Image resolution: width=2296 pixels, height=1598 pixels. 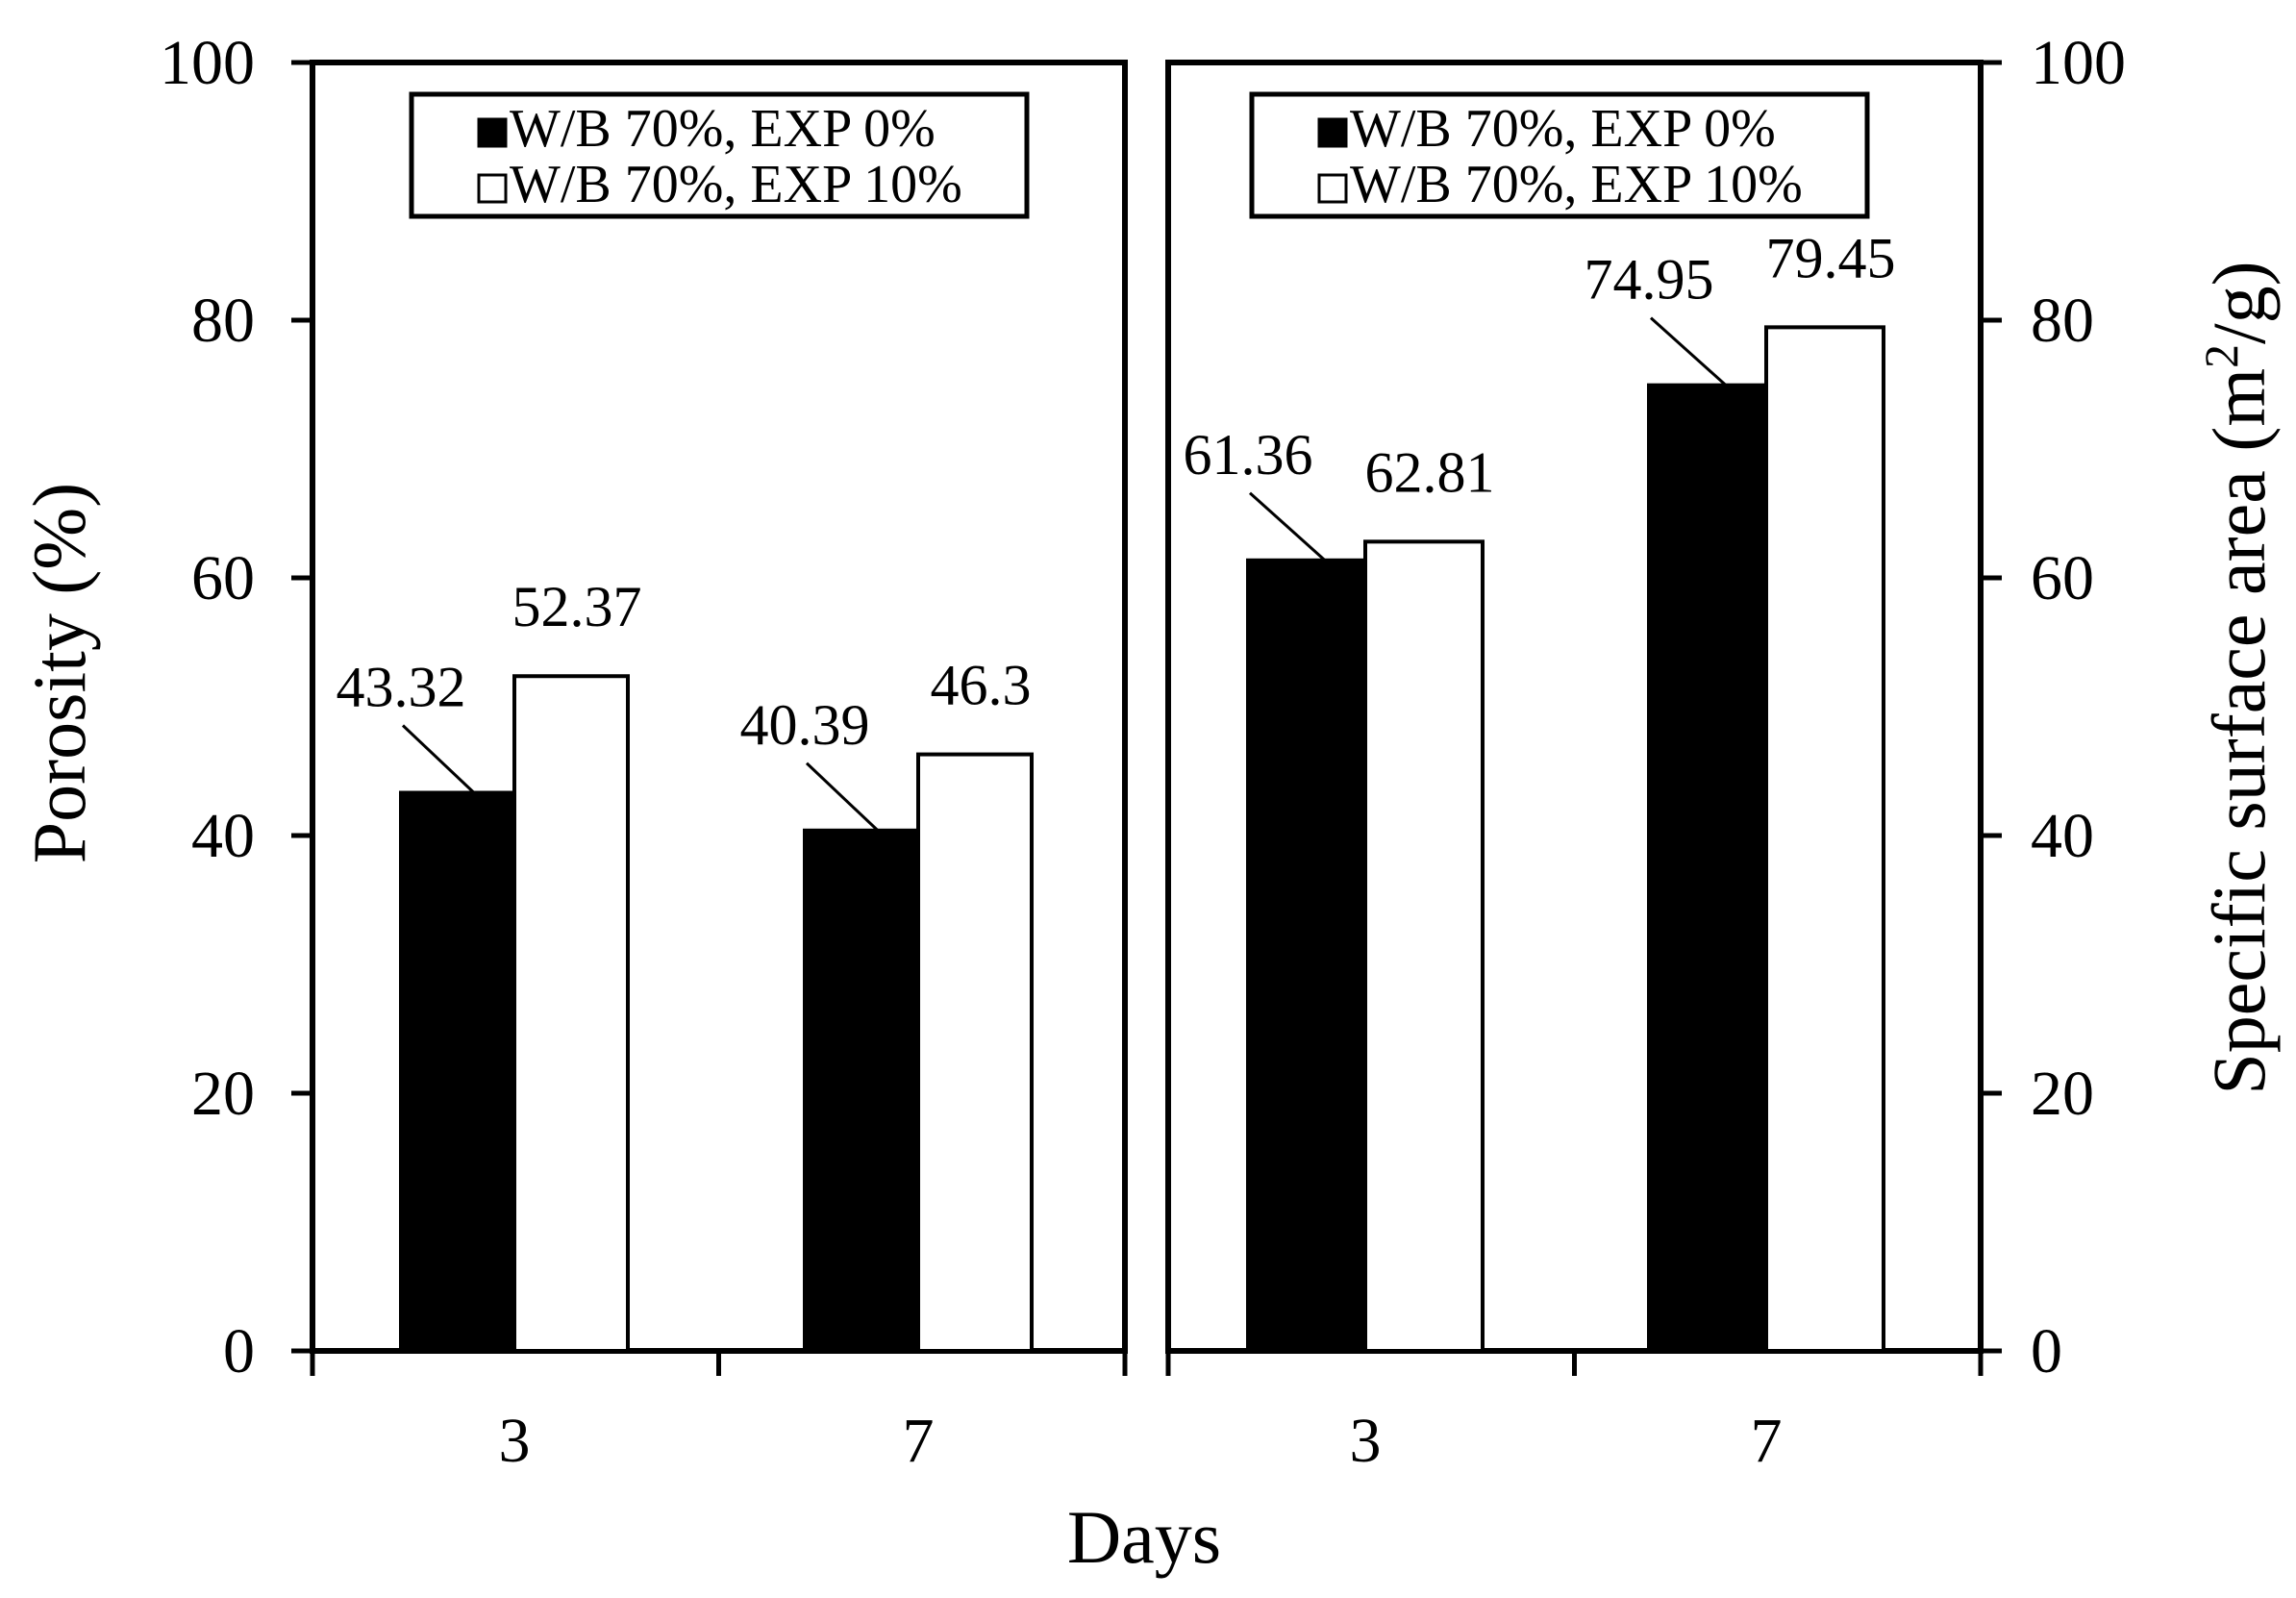 I want to click on data-label: 74.95, so click(x=1649, y=280).